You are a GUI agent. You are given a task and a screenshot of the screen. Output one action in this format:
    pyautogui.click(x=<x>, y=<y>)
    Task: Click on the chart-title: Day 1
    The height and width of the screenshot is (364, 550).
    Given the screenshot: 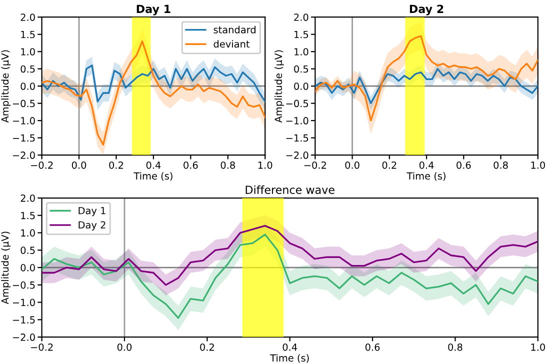 What is the action you would take?
    pyautogui.click(x=153, y=10)
    